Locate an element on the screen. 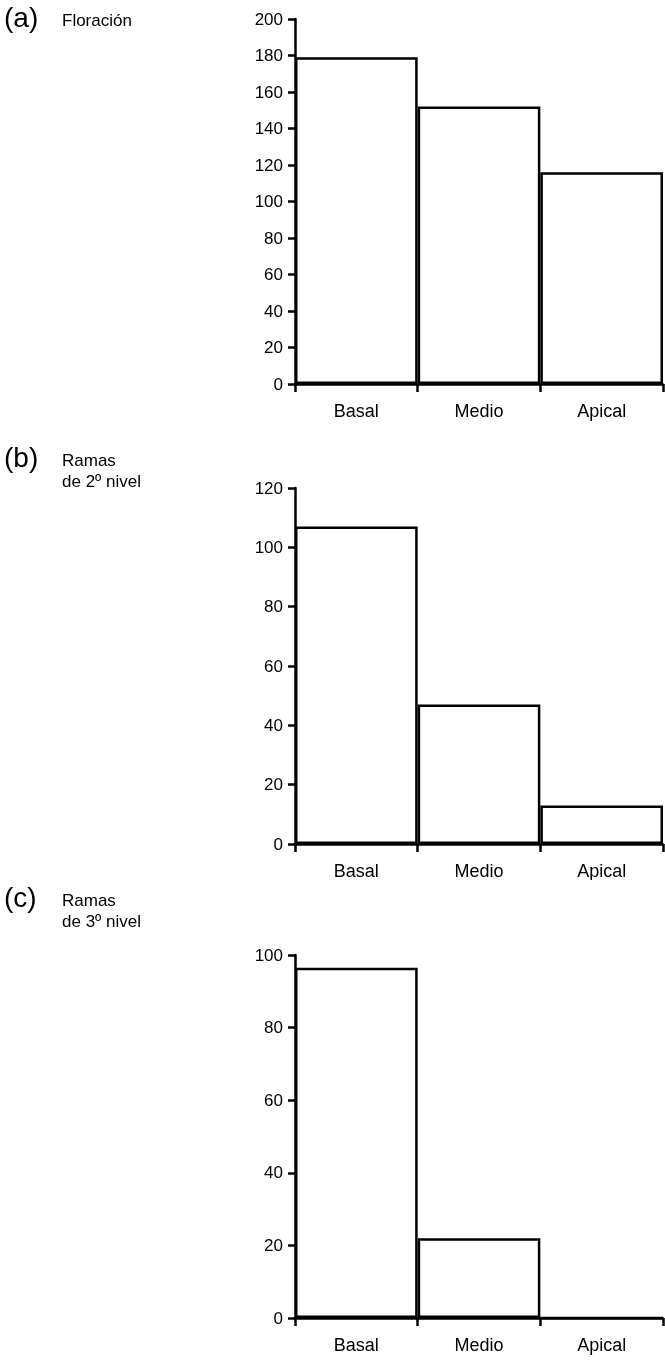 The width and height of the screenshot is (665, 1363). y-tick-label: 180 is located at coordinates (268, 55).